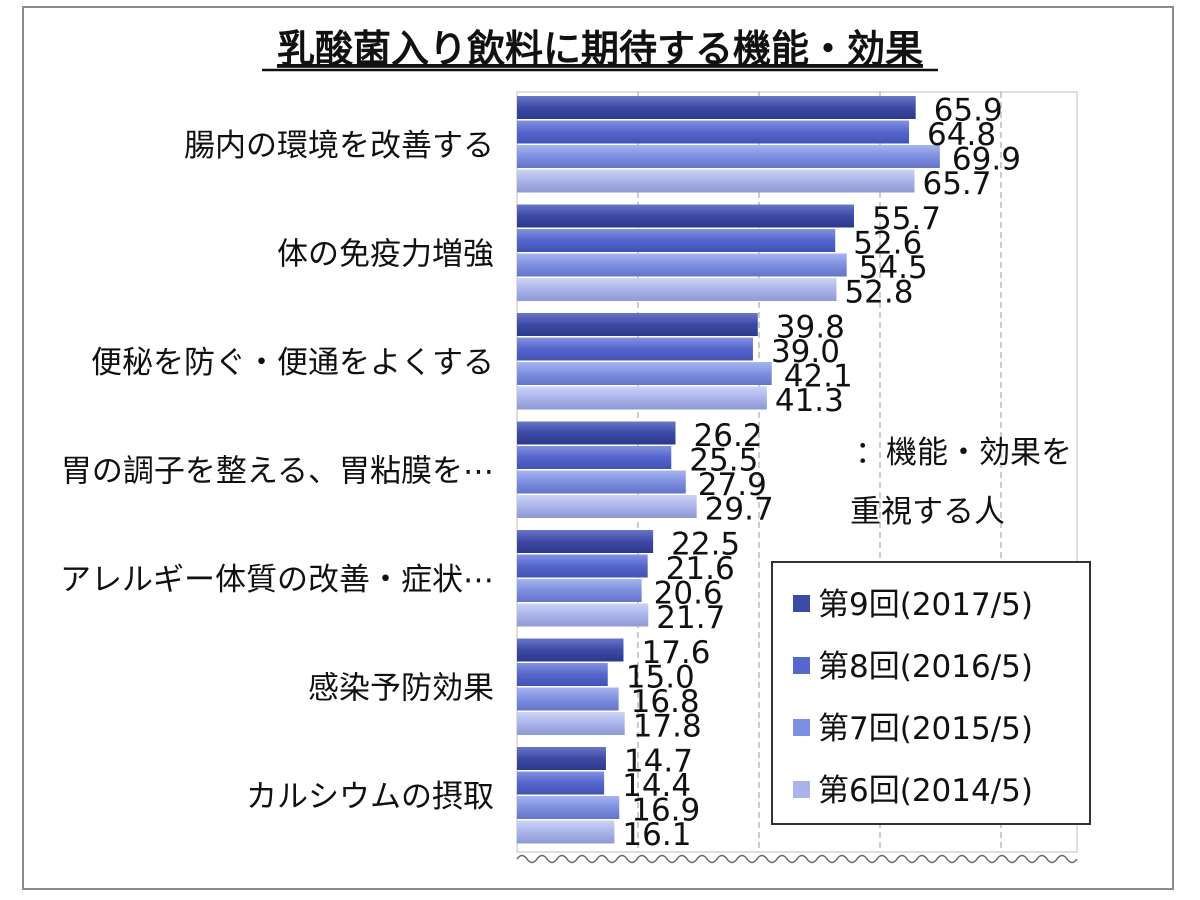 The image size is (1200, 900). I want to click on value-label: 25.5, so click(723, 460).